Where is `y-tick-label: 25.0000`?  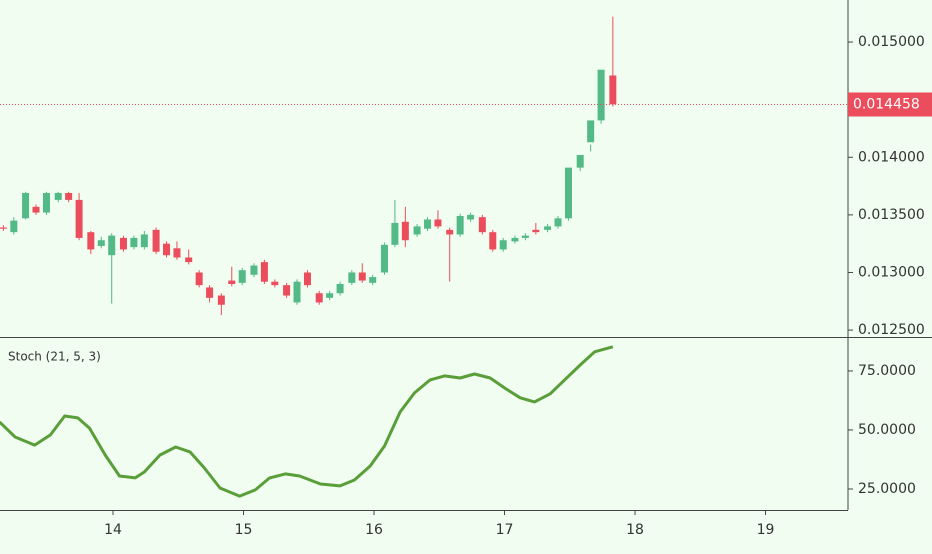 y-tick-label: 25.0000 is located at coordinates (887, 489).